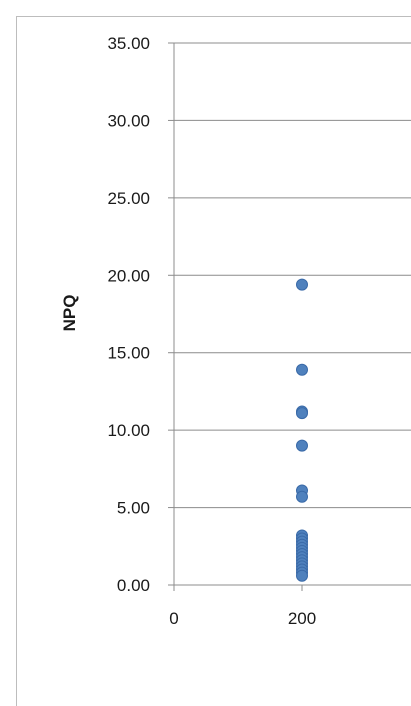 The image size is (411, 706). I want to click on y-axis-label: NPQ, so click(69, 313).